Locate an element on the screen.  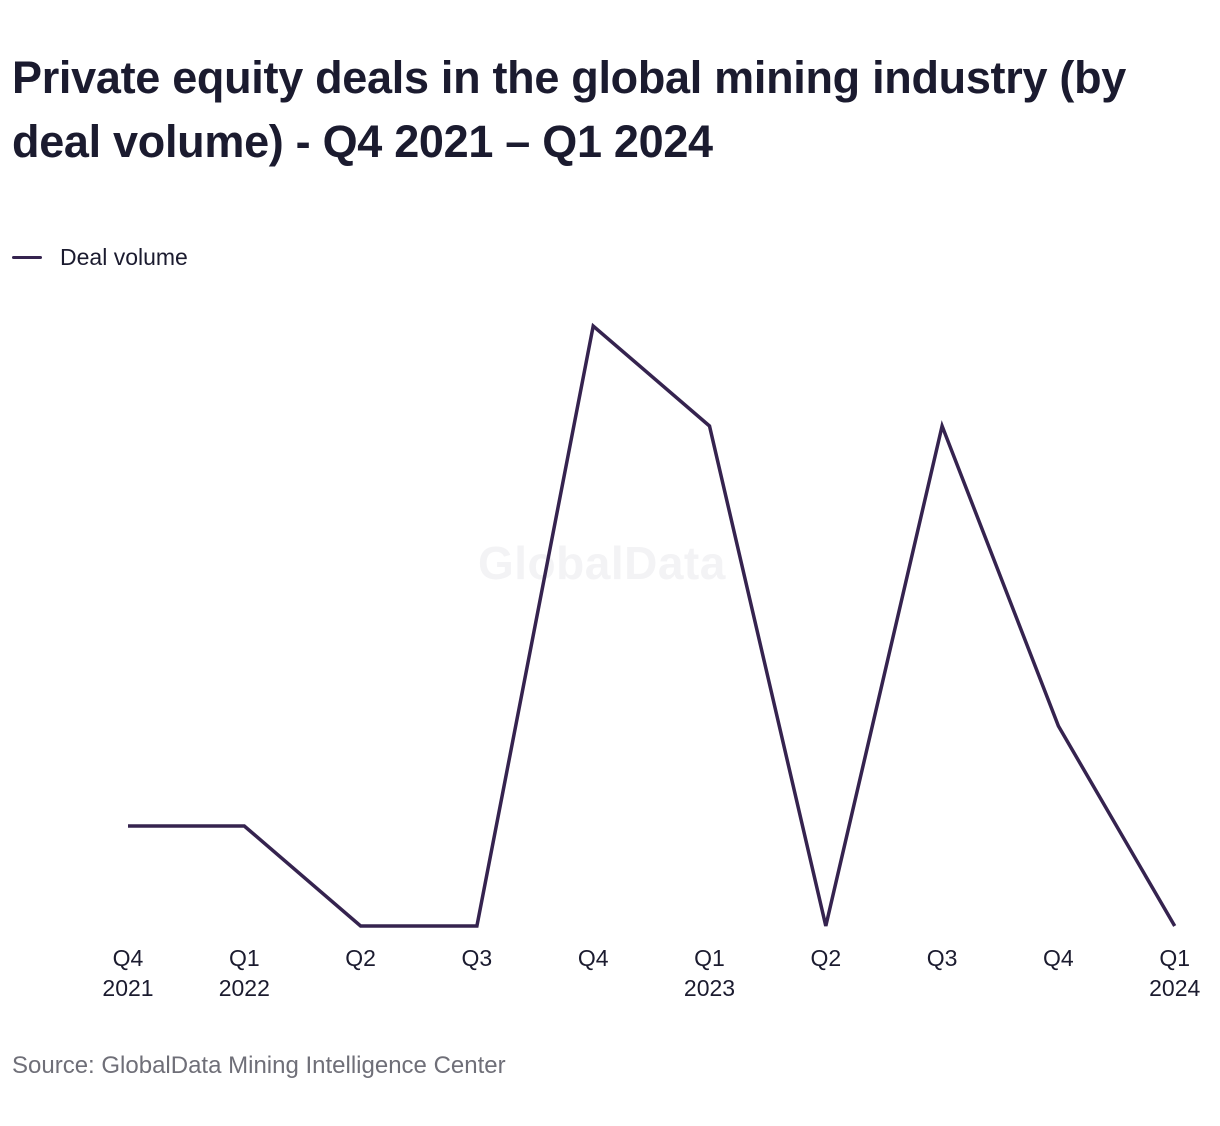
x-tick-year-5: 2023 is located at coordinates (709, 988).